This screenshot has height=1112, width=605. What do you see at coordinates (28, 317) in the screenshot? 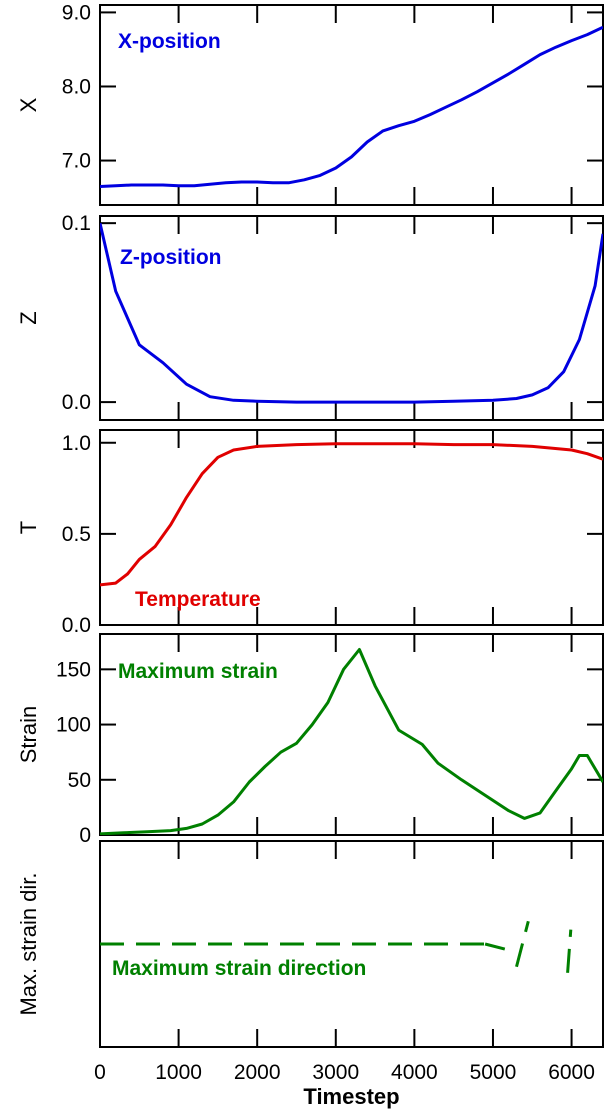
I see `y-axis-label: Z` at bounding box center [28, 317].